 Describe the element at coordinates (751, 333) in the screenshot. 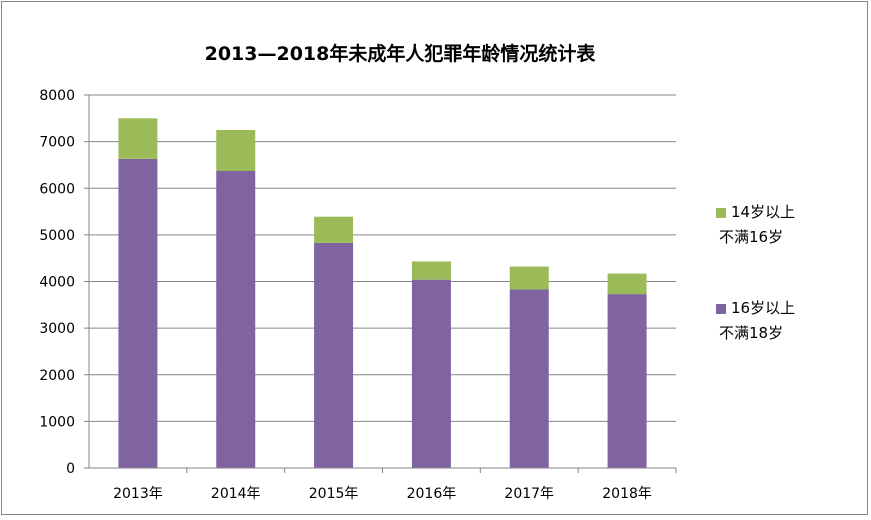

I see `legend-label-line: 不满18岁` at that location.